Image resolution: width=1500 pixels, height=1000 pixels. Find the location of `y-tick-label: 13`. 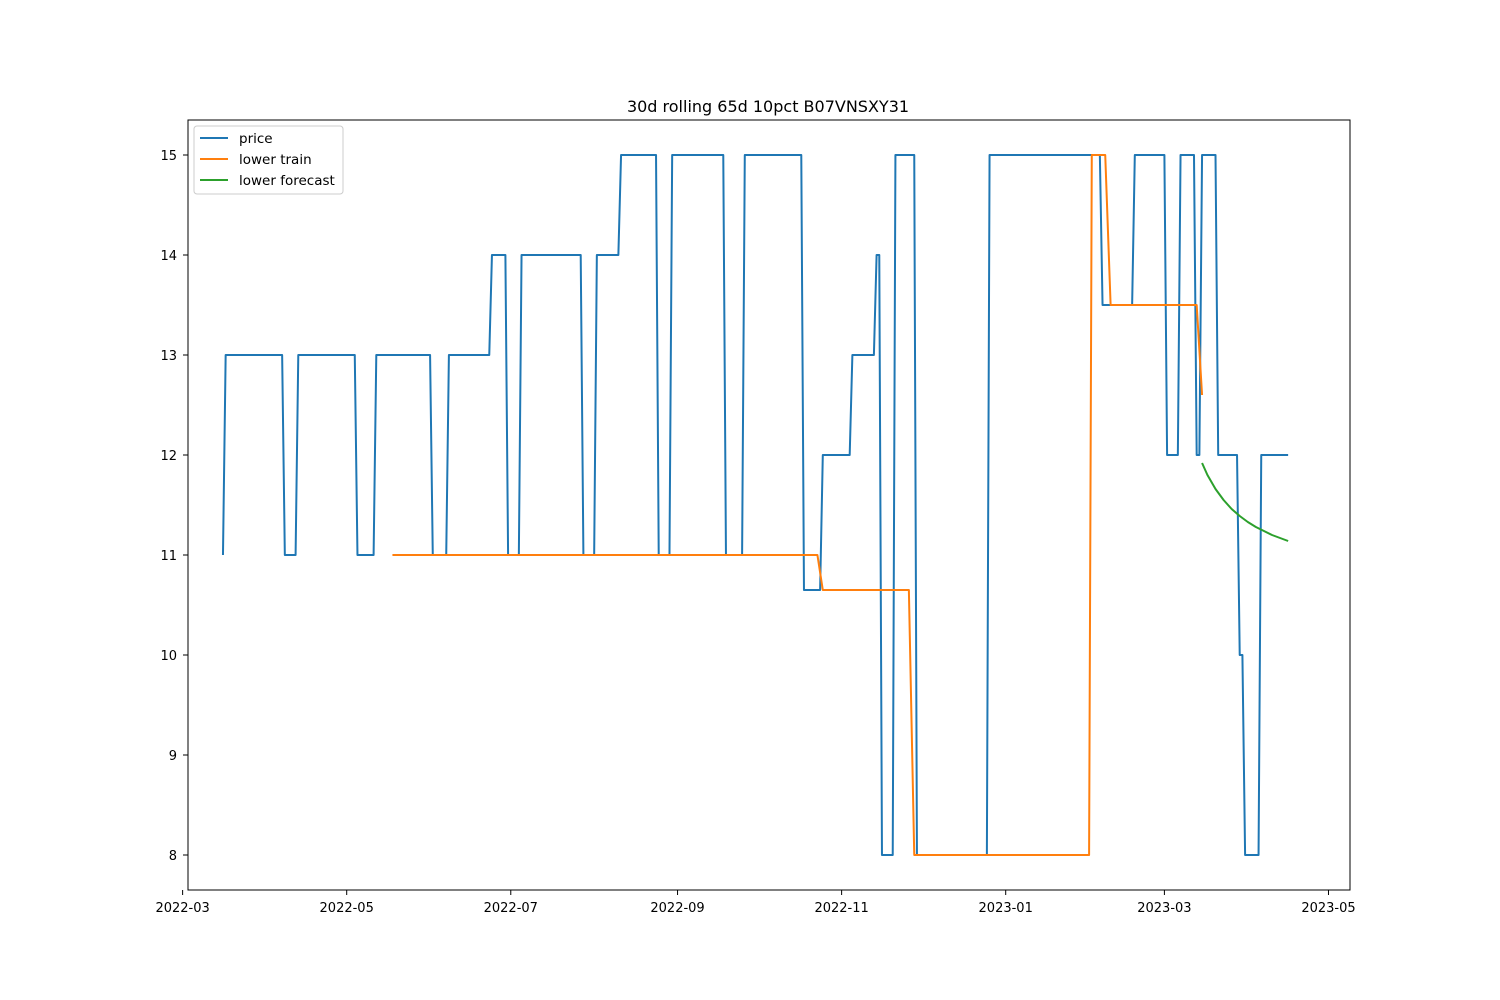

y-tick-label: 13 is located at coordinates (168, 356).